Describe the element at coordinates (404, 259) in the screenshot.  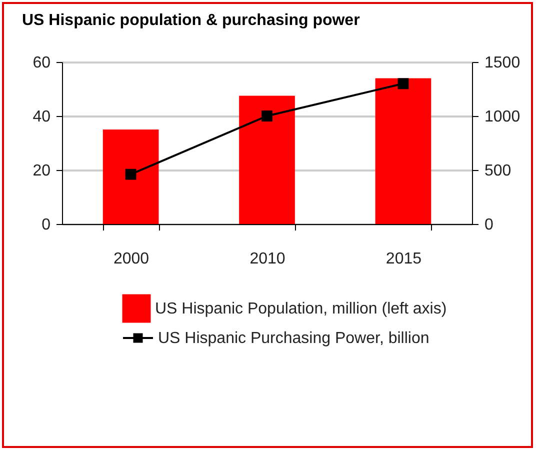
I see `x-tick-label: 2015` at that location.